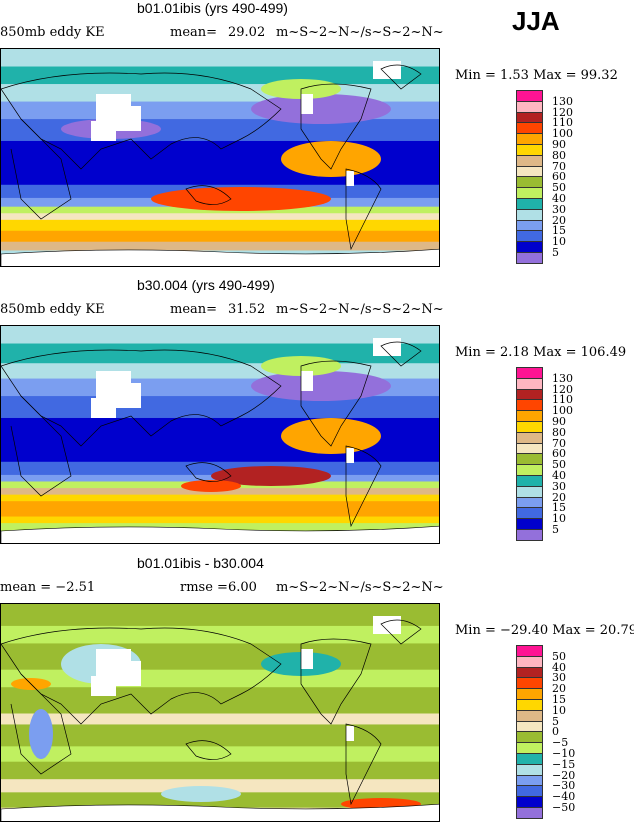 The height and width of the screenshot is (823, 634). I want to click on colorbar-tick-label: −5, so click(560, 743).